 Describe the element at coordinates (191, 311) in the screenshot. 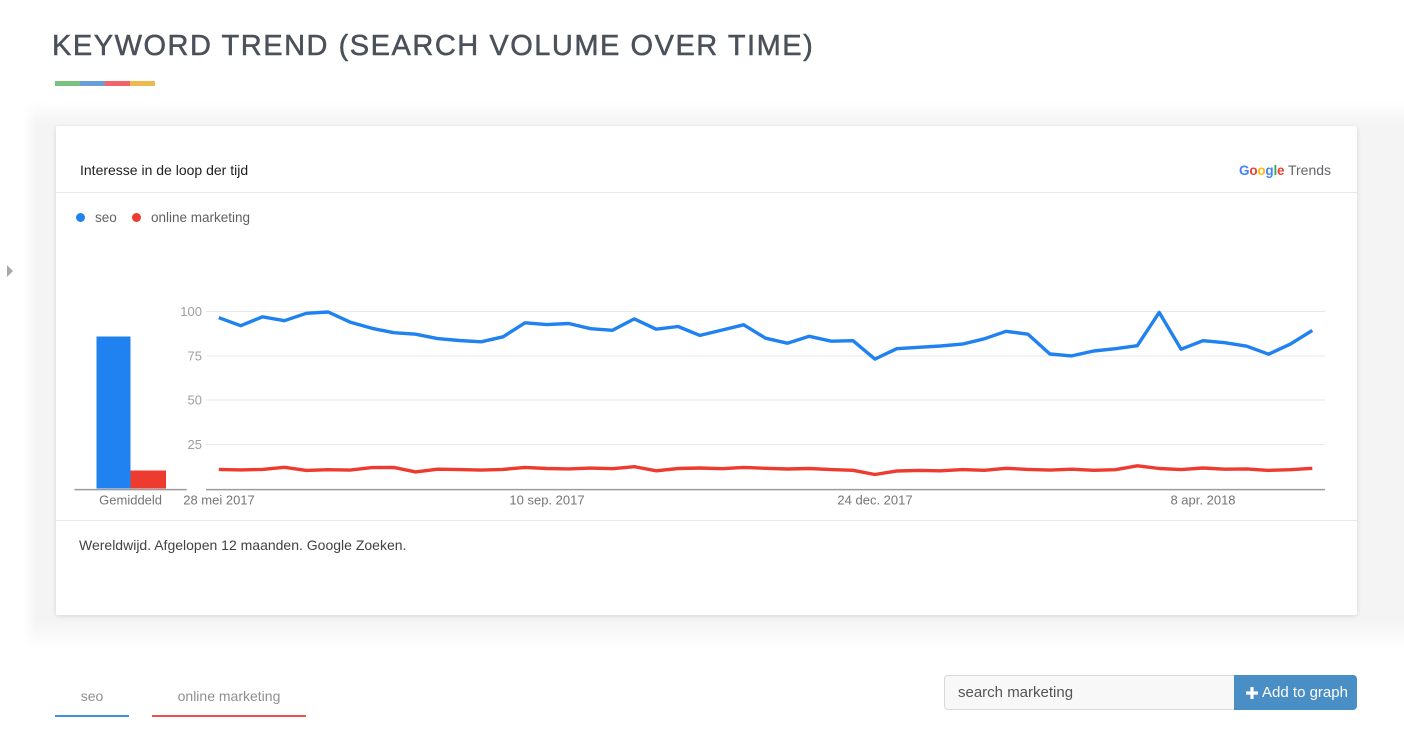

I see `svg-text: 100` at that location.